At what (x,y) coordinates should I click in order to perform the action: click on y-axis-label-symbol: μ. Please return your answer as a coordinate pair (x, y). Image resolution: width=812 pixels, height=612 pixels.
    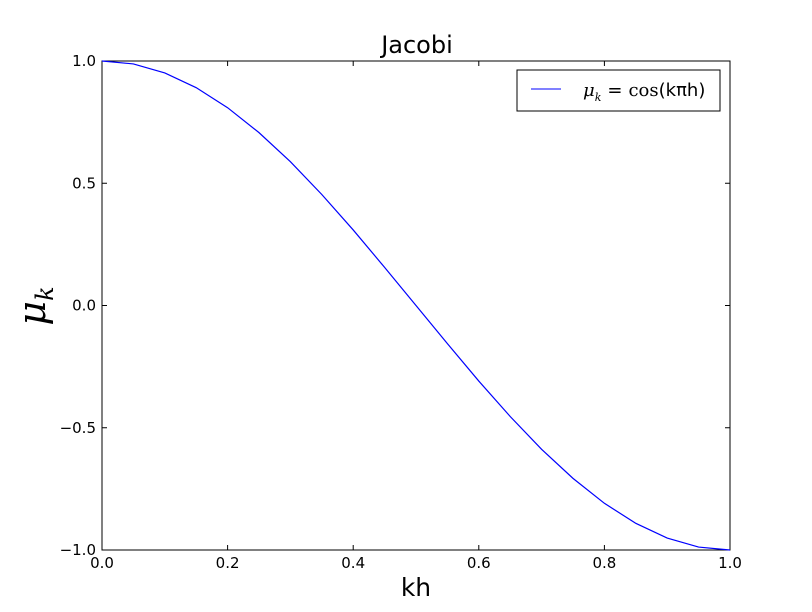
    Looking at the image, I should click on (32, 313).